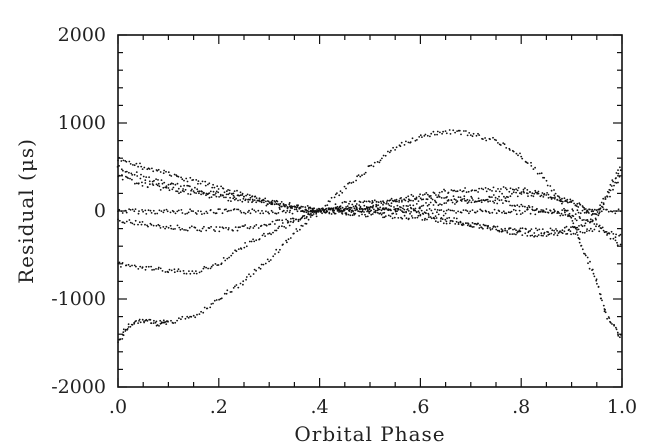 The height and width of the screenshot is (445, 670). Describe the element at coordinates (78, 387) in the screenshot. I see `y-tick-label: -2000` at that location.